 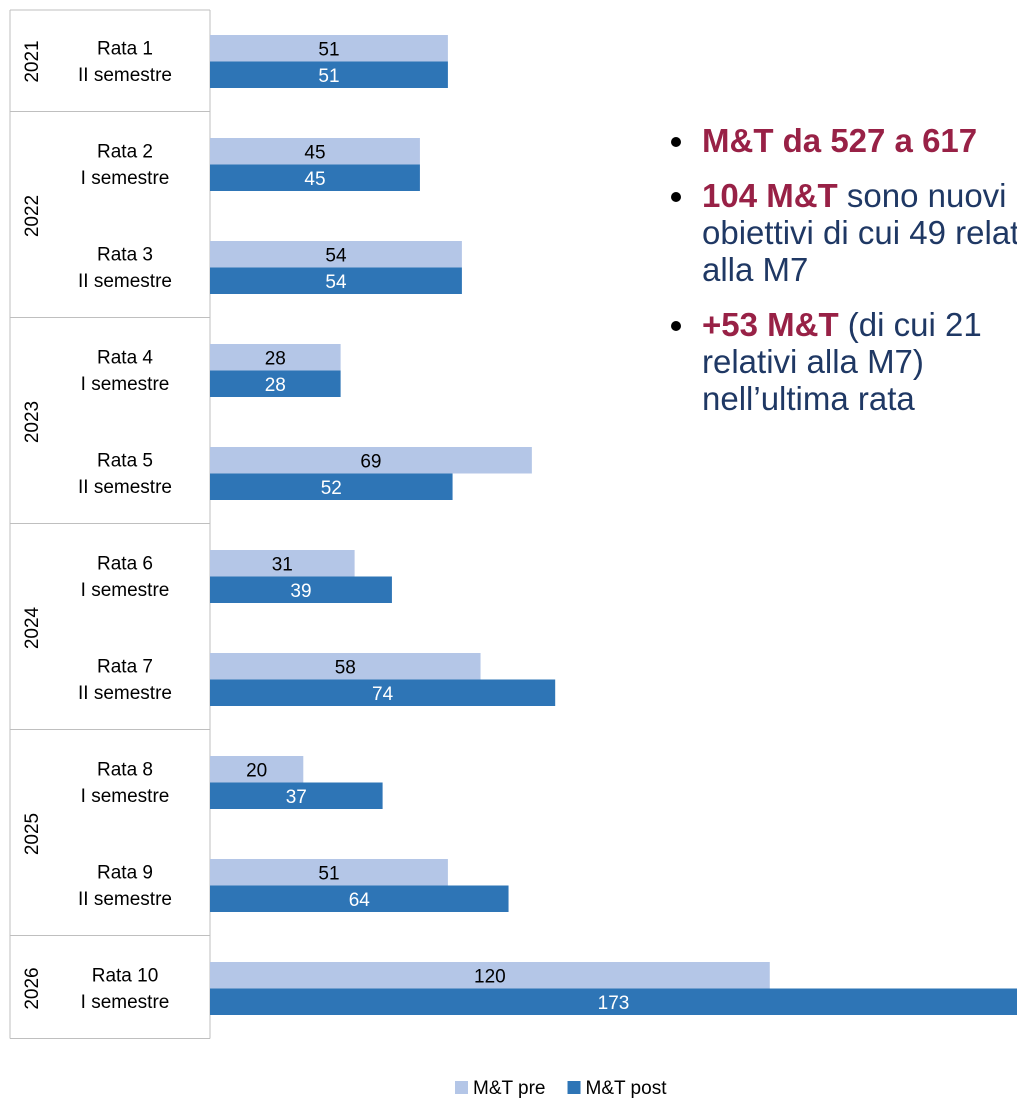 What do you see at coordinates (32, 834) in the screenshot?
I see `group-label: 2025` at bounding box center [32, 834].